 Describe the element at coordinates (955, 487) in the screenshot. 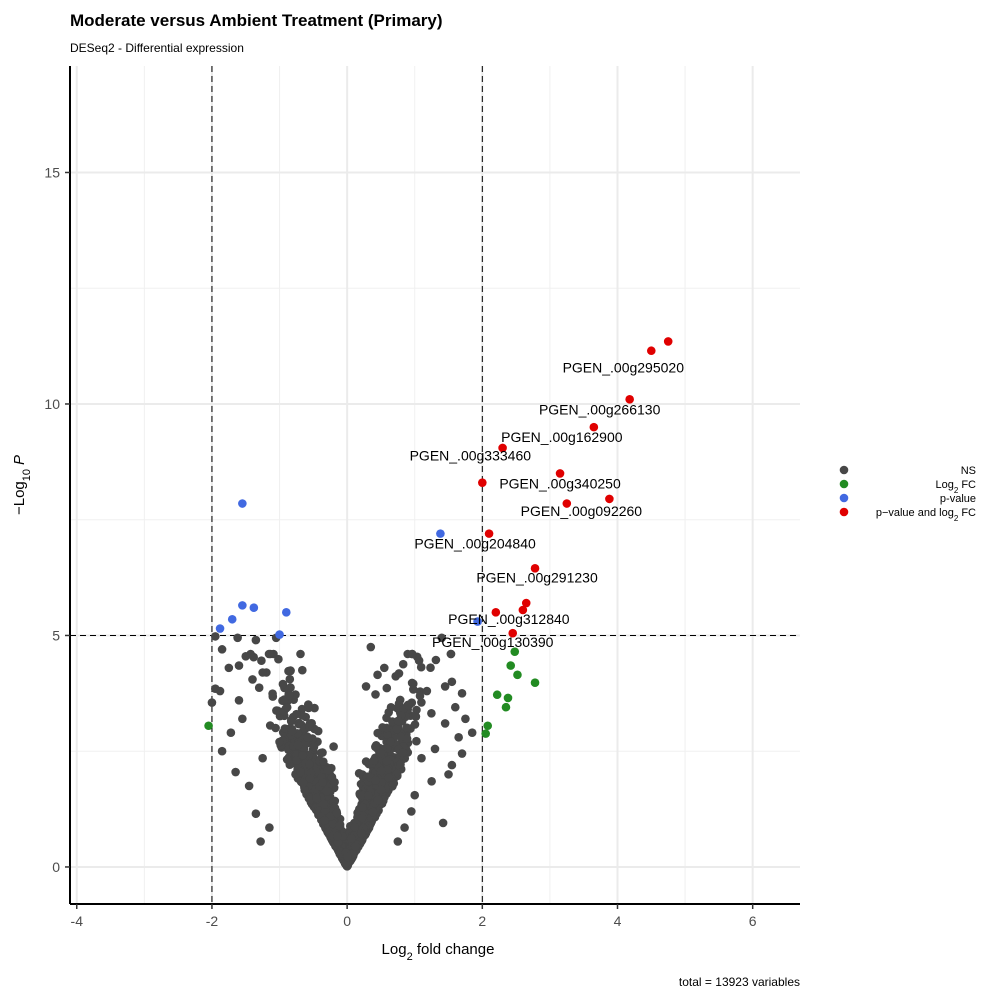

I see `legend-label: Log2 FC` at that location.